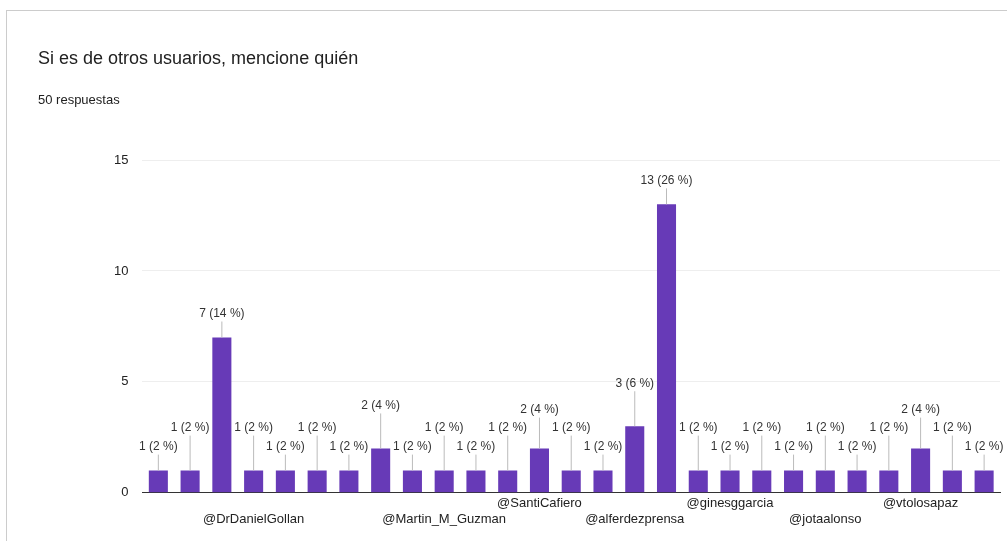 The image size is (1008, 542). Describe the element at coordinates (666, 179) in the screenshot. I see `data-label: 13 (26 %)` at that location.